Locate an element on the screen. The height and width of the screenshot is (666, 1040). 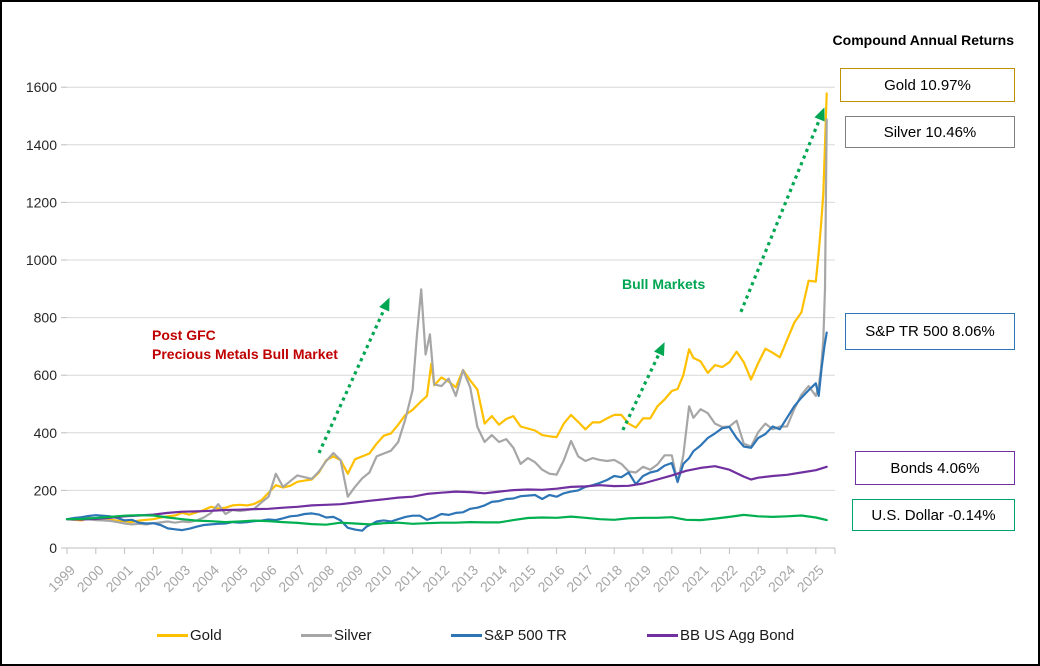
svg-text: 2007 is located at coordinates (291, 578).